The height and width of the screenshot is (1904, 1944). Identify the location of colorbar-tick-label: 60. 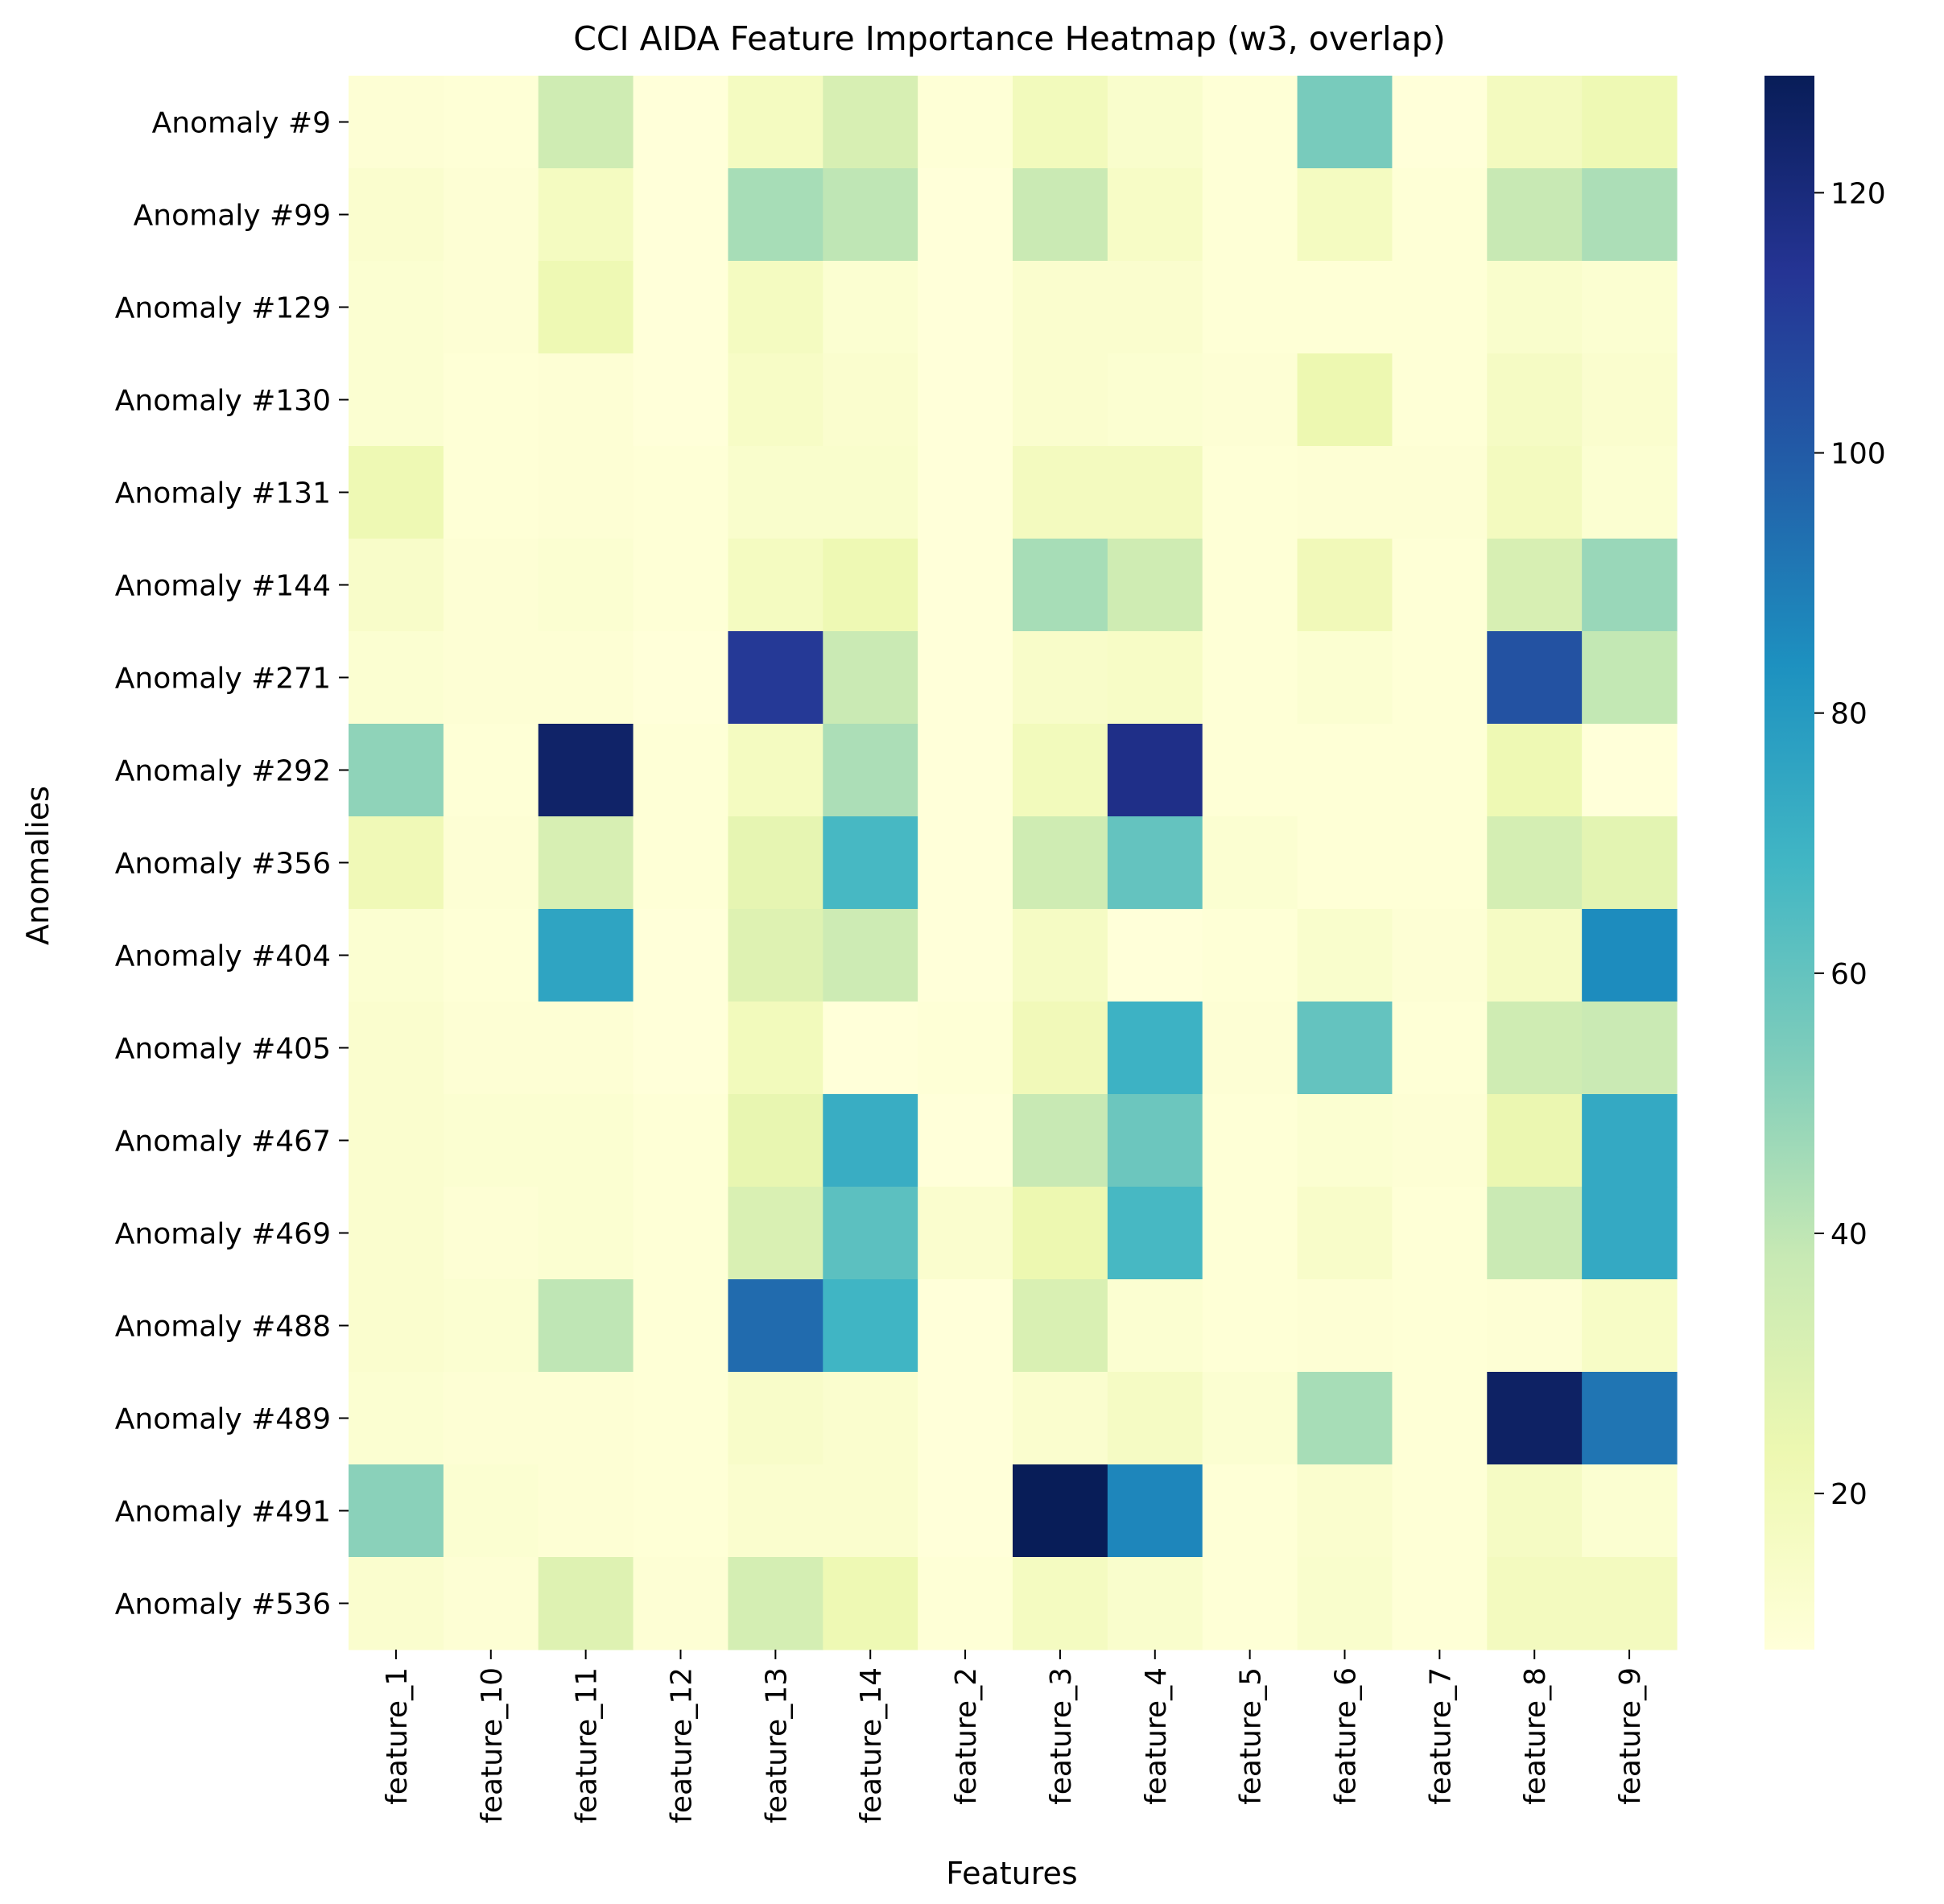
(1849, 974).